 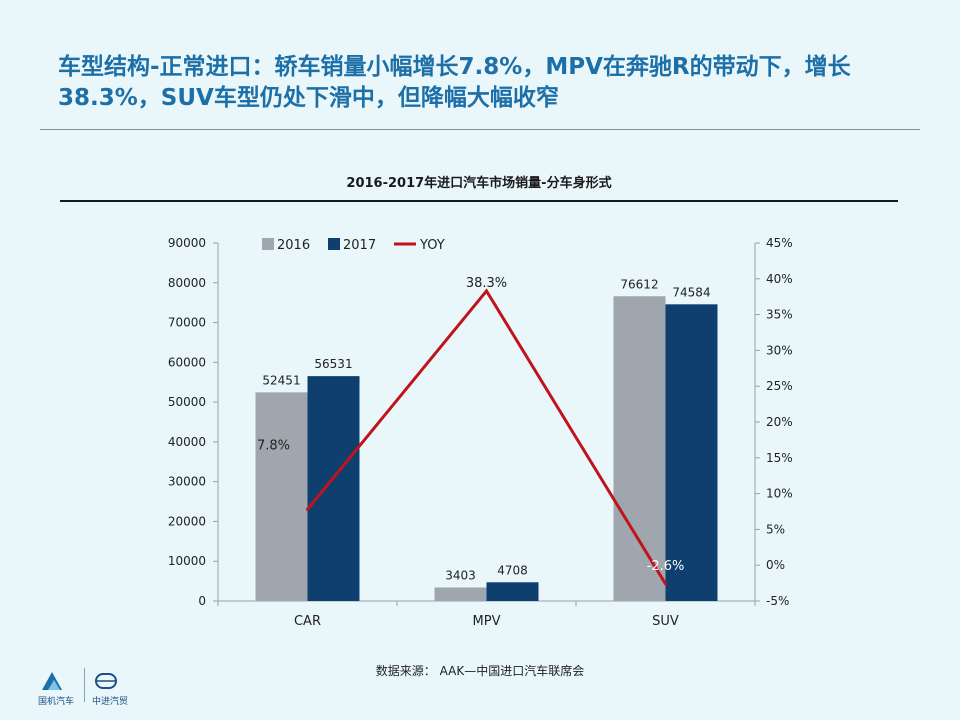 What do you see at coordinates (779, 315) in the screenshot?
I see `y-right-tick-label: 35%` at bounding box center [779, 315].